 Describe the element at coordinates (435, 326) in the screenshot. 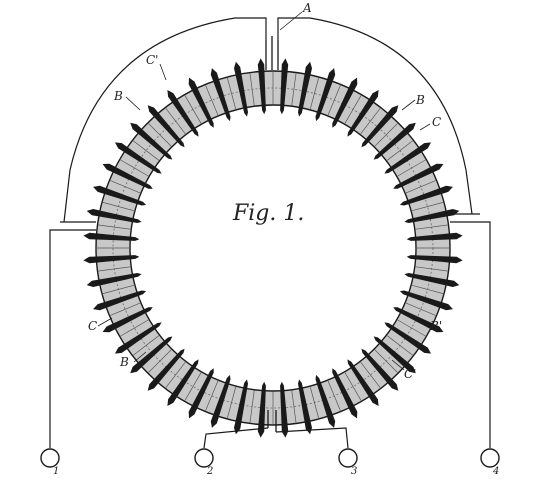

I see `label-b1-lower-right: B'` at that location.